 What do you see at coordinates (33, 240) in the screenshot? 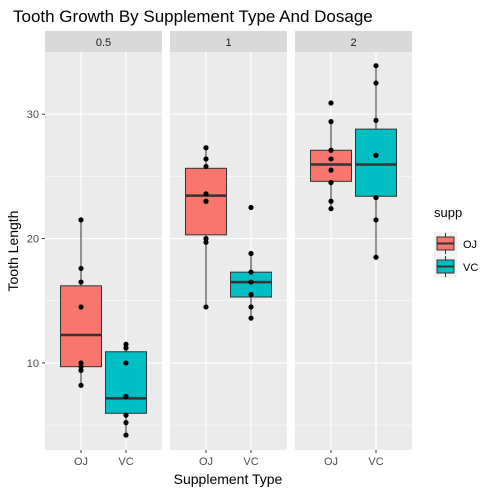
I see `y-tick-label: 20` at bounding box center [33, 240].